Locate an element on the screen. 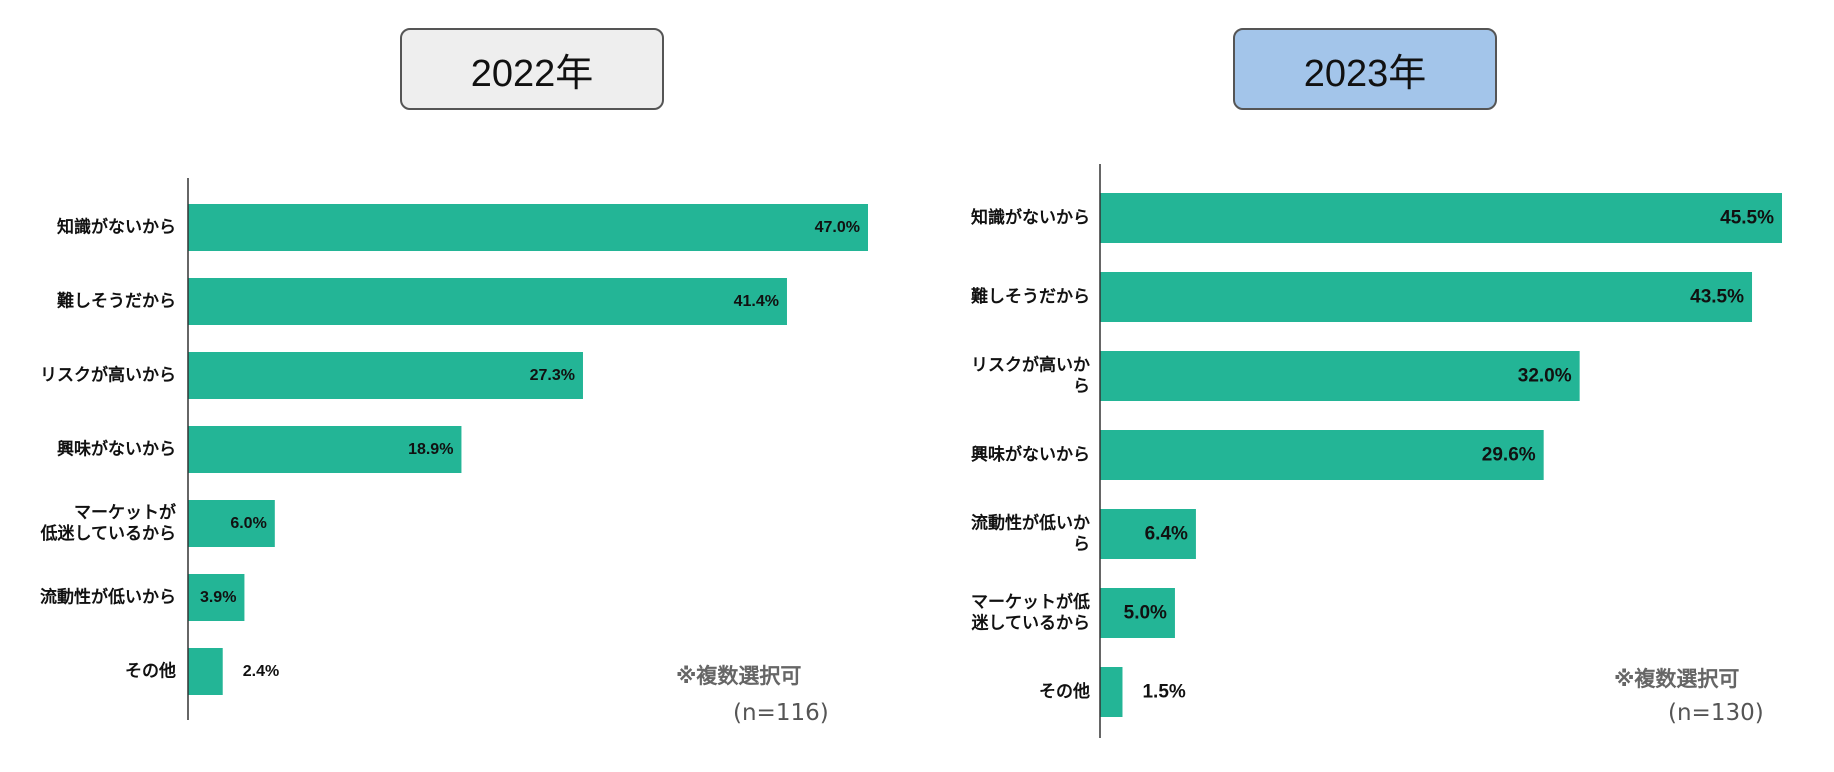  year-badge-2022: 2022年 is located at coordinates (532, 69).